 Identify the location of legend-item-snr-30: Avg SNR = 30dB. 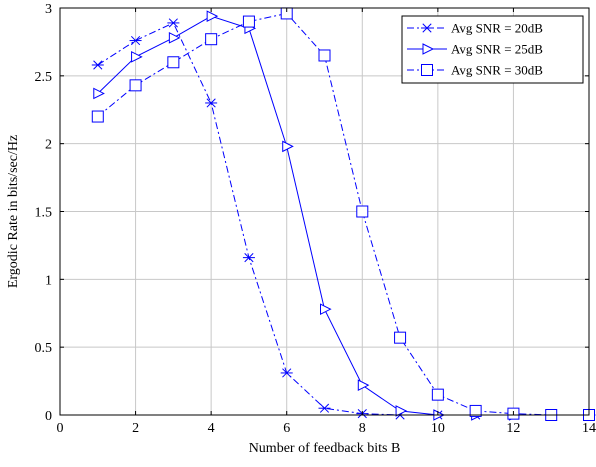
(475, 70).